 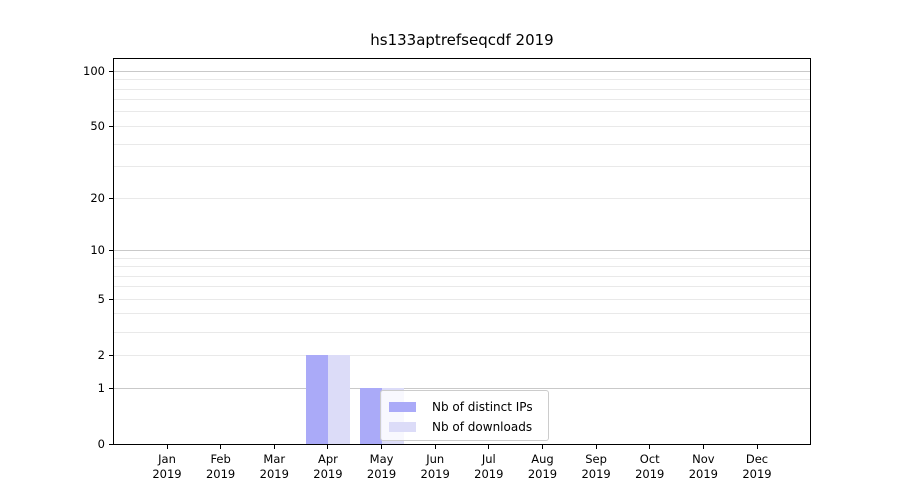 What do you see at coordinates (703, 459) in the screenshot?
I see `month-label: Nov` at bounding box center [703, 459].